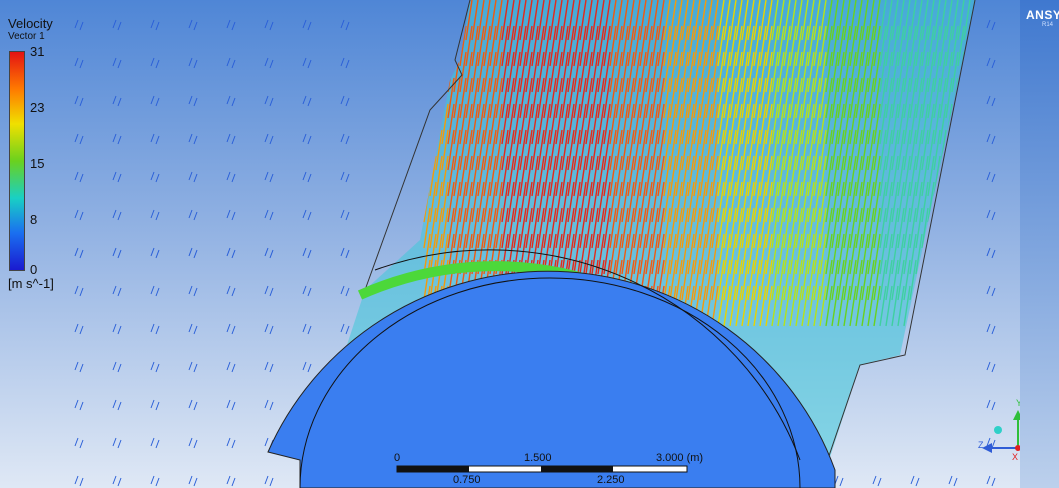  What do you see at coordinates (31, 283) in the screenshot?
I see `legend-unit: [m s^-1]` at bounding box center [31, 283].